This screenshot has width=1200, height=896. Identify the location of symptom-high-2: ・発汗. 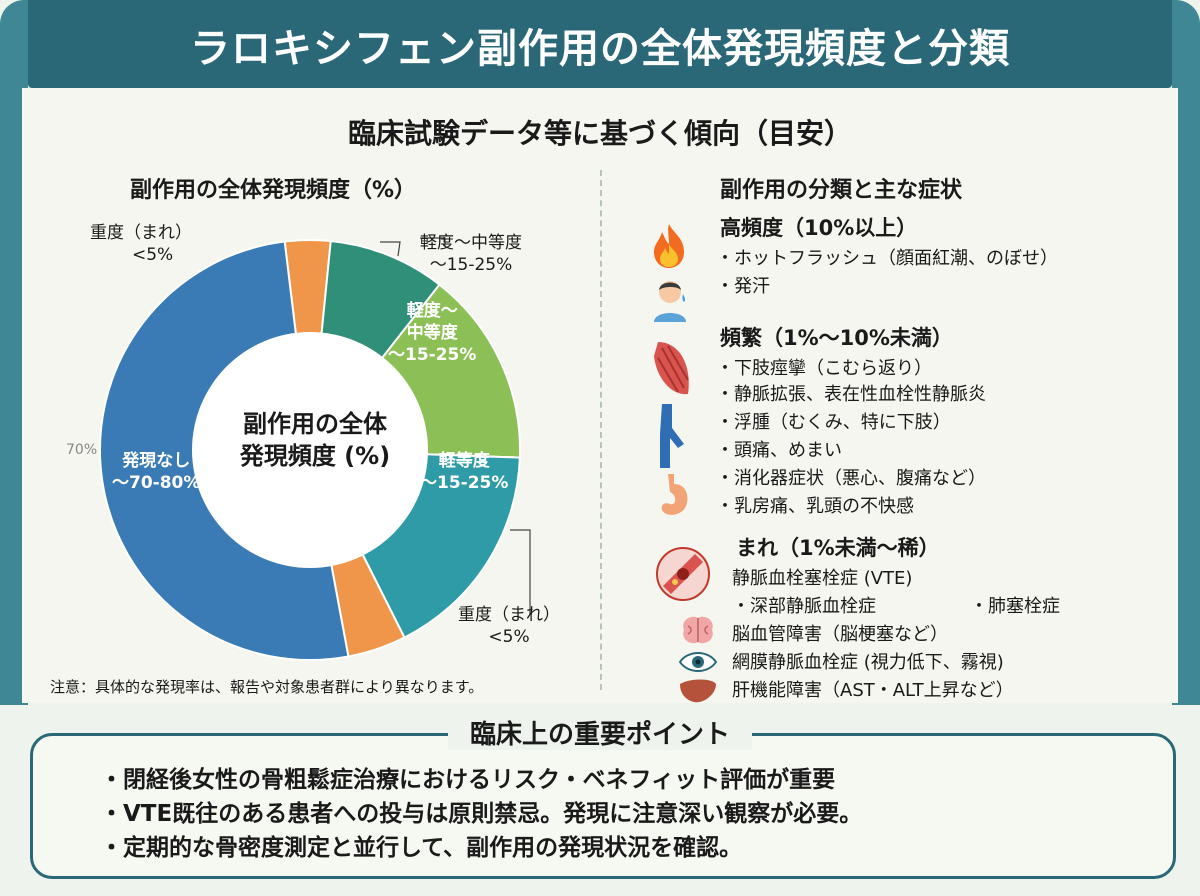
(743, 286).